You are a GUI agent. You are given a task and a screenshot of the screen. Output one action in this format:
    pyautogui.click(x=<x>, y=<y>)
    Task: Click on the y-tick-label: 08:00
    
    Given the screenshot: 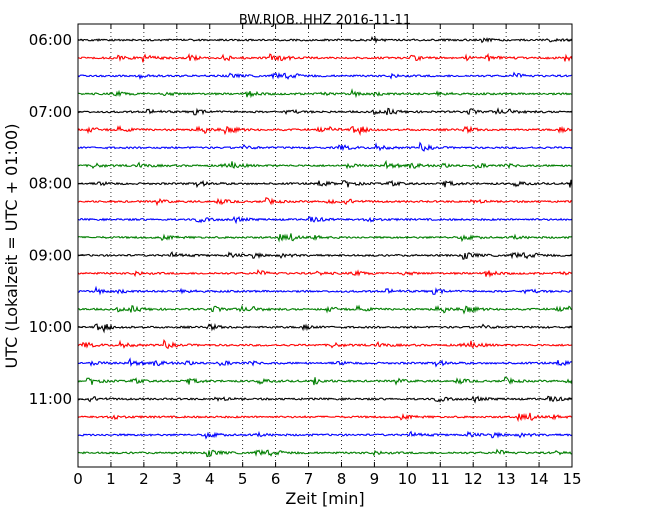 What is the action you would take?
    pyautogui.click(x=50, y=184)
    